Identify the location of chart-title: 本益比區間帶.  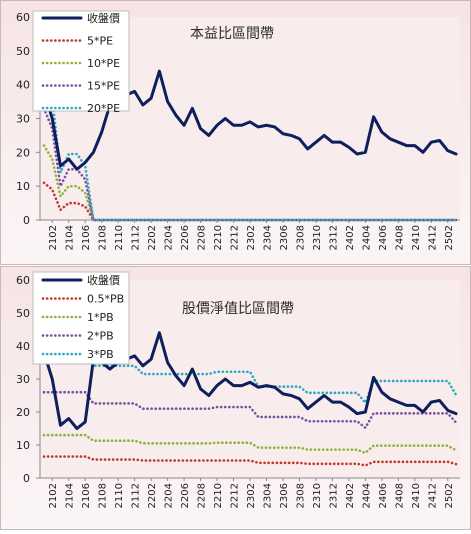
(232, 34).